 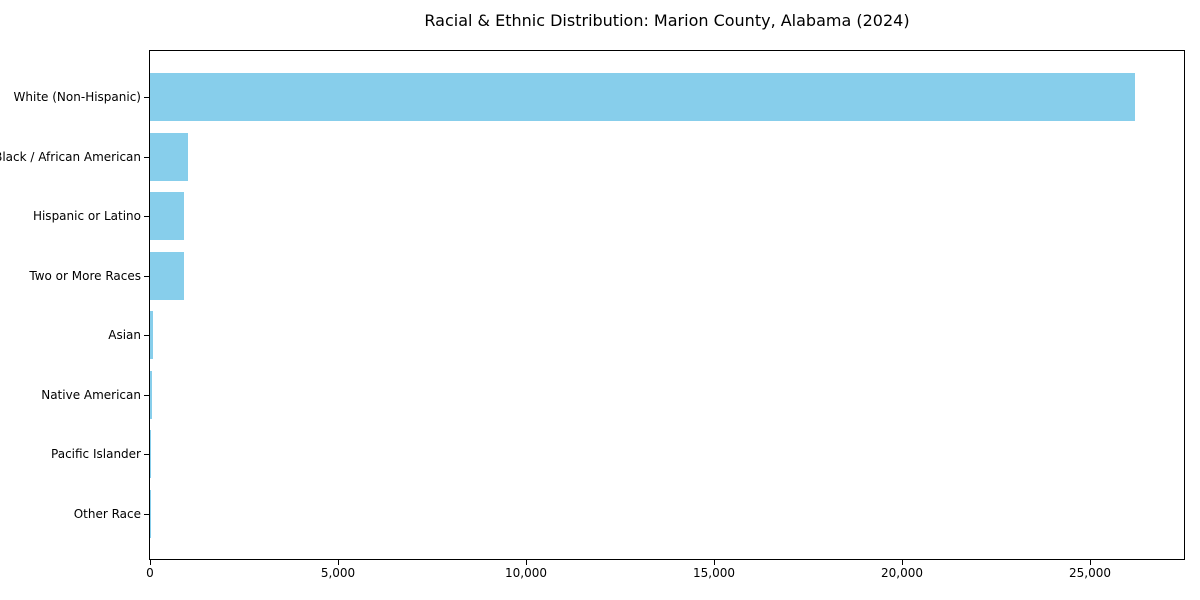 I want to click on y-tick-label: Two or More Races, so click(x=85, y=275).